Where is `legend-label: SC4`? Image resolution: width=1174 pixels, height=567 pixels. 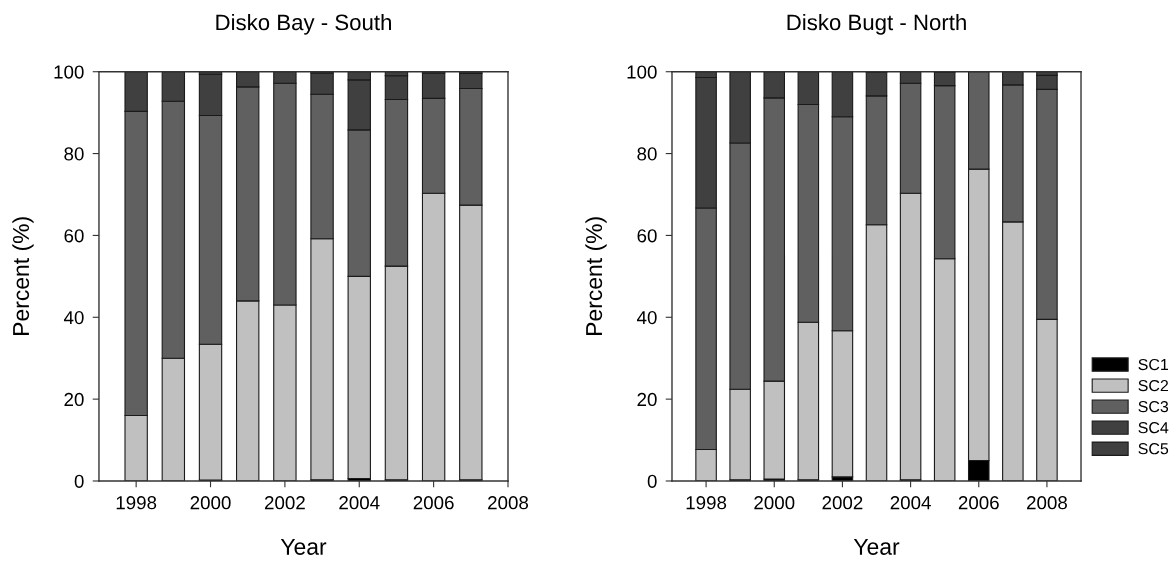
legend-label: SC4 is located at coordinates (1153, 428).